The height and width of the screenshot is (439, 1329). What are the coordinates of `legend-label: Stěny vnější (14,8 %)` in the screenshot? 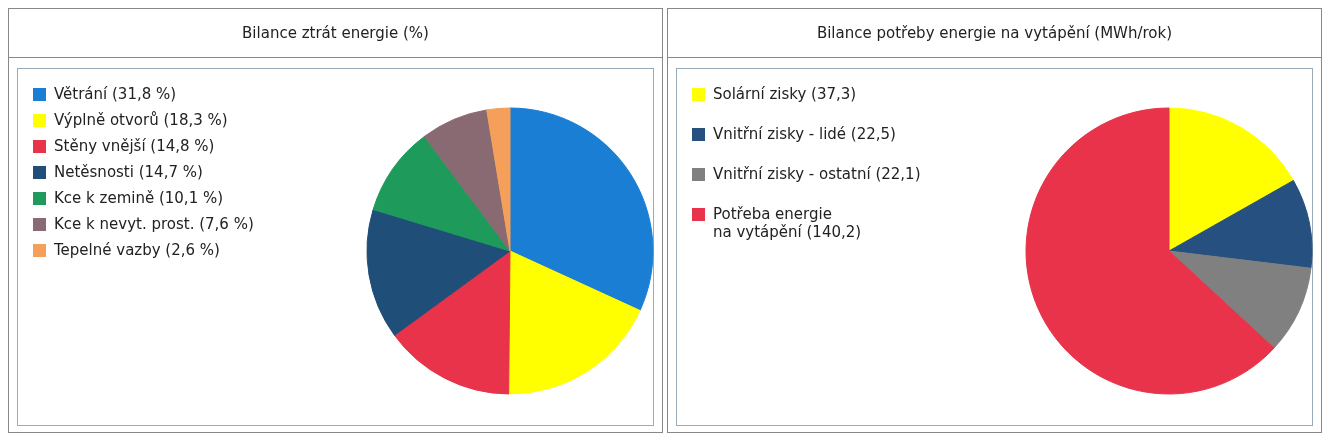 It's located at (134, 146).